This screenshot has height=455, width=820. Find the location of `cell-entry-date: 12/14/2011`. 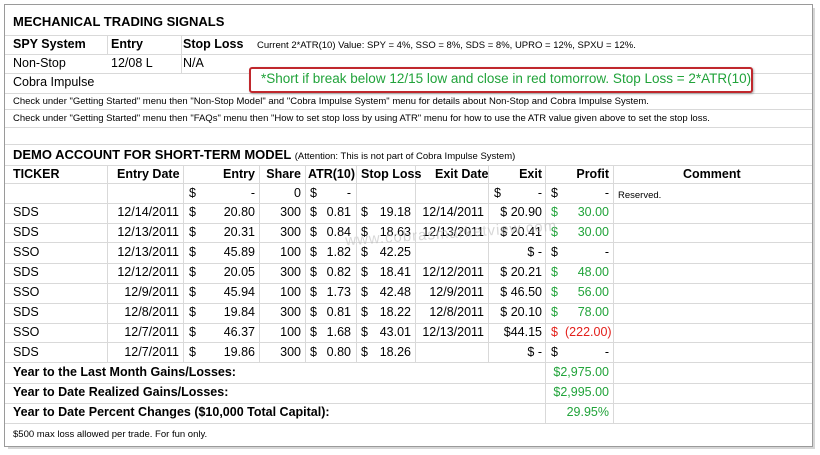

cell-entry-date: 12/14/2011 is located at coordinates (148, 212).